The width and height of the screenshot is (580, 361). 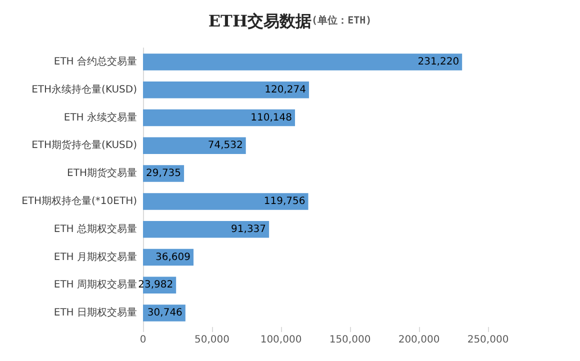 I want to click on data-label: 36,609, so click(x=173, y=257).